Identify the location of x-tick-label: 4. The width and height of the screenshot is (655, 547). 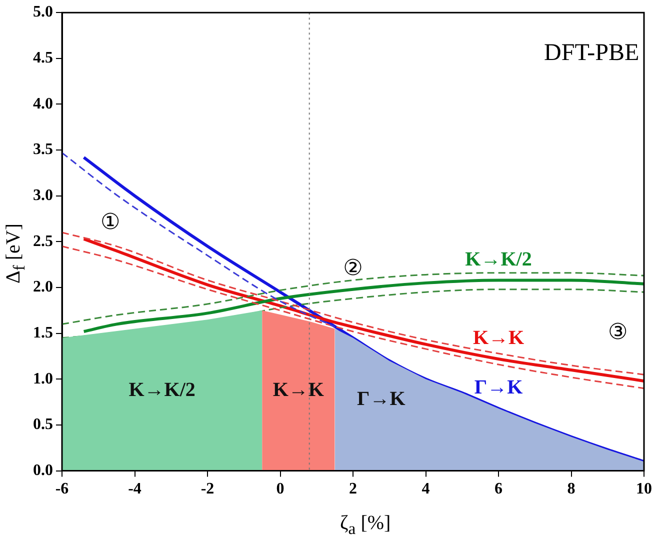
(426, 489).